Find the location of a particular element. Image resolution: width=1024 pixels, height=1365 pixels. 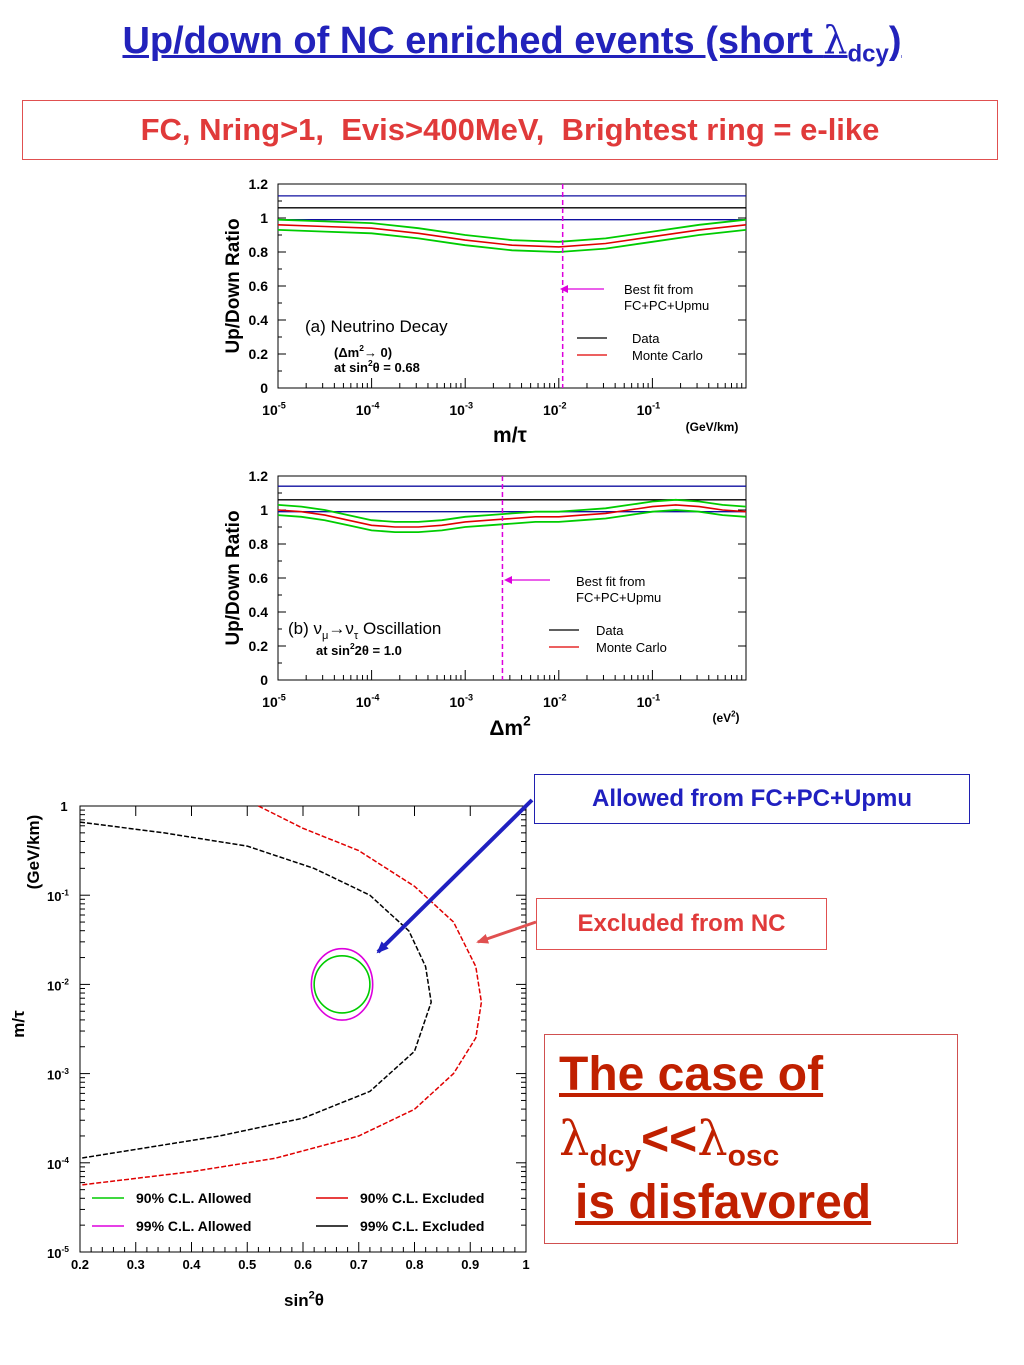

y-tick-label: 10⁻¹ is located at coordinates (58, 895).